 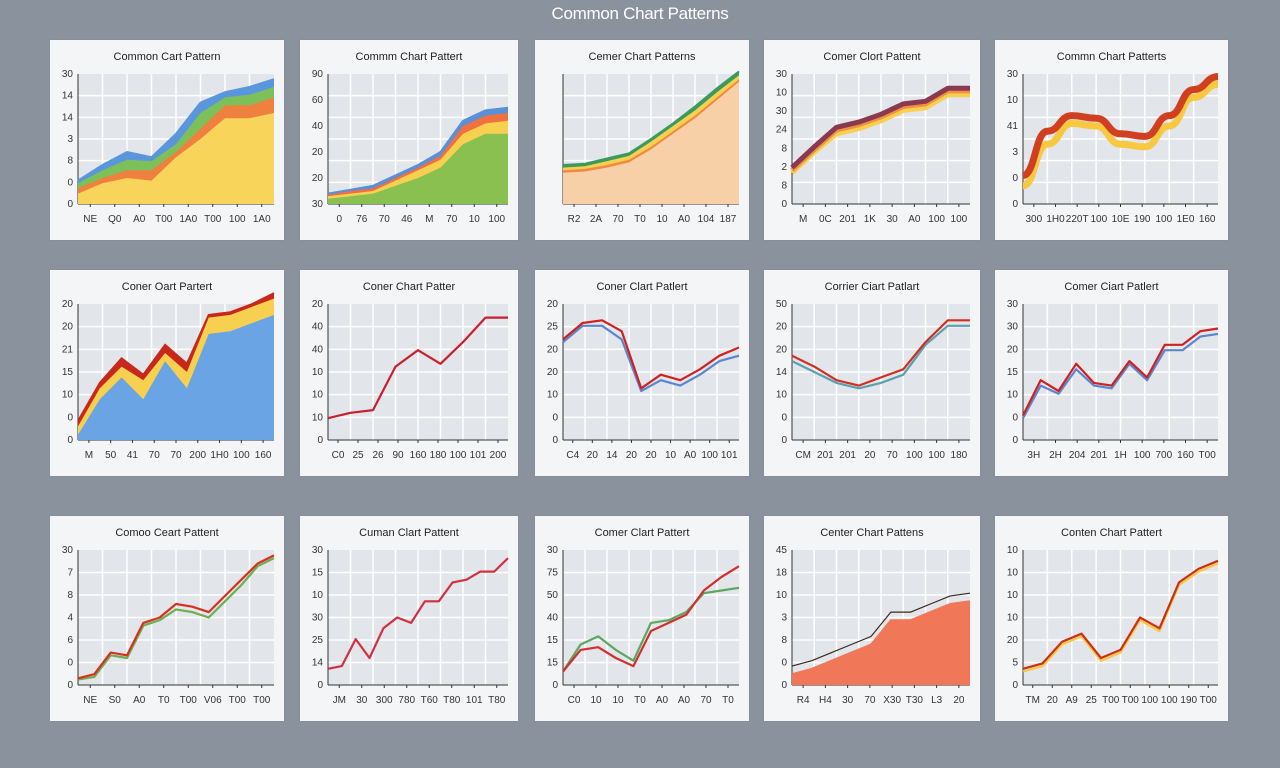 What do you see at coordinates (1186, 219) in the screenshot?
I see `x-tick-label: 1E0` at bounding box center [1186, 219].